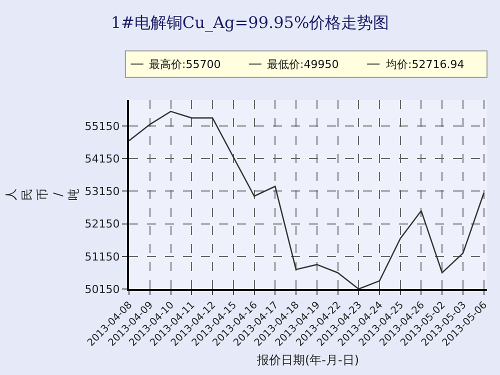 The width and height of the screenshot is (500, 375). Describe the element at coordinates (42, 194) in the screenshot. I see `y-axis-title: 人民币/吨` at that location.